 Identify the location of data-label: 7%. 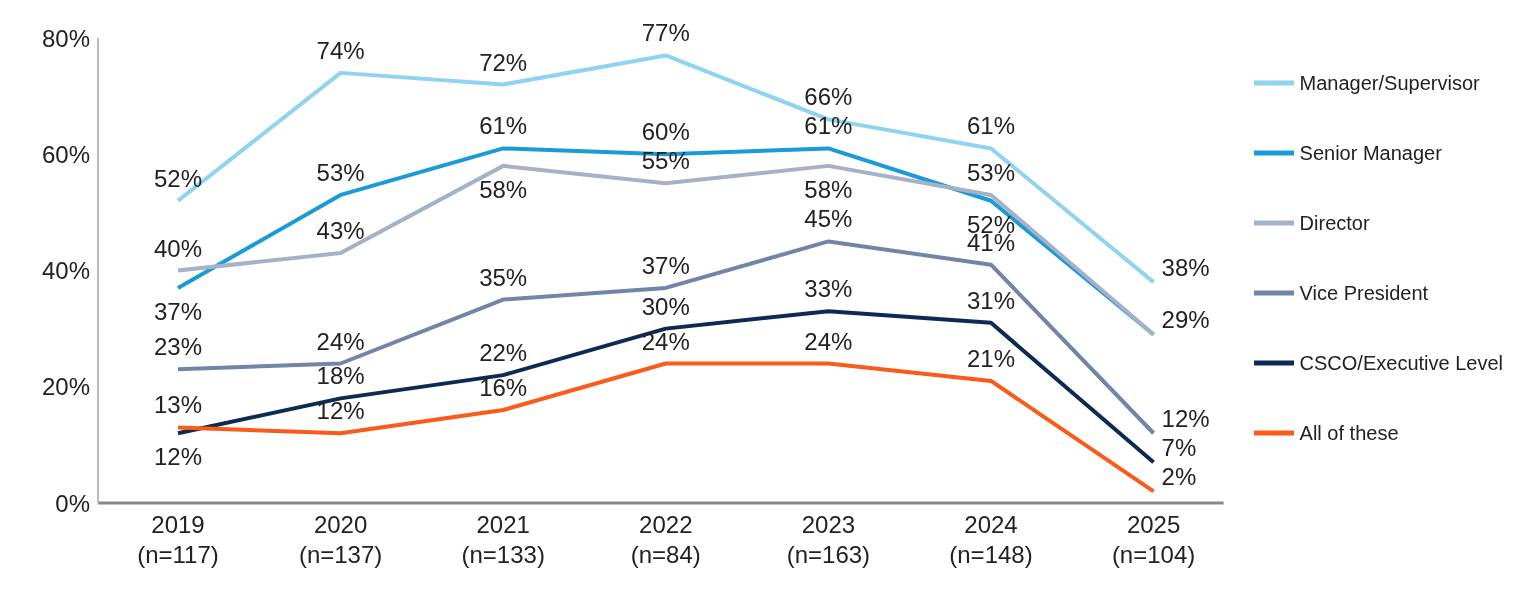
(1179, 448).